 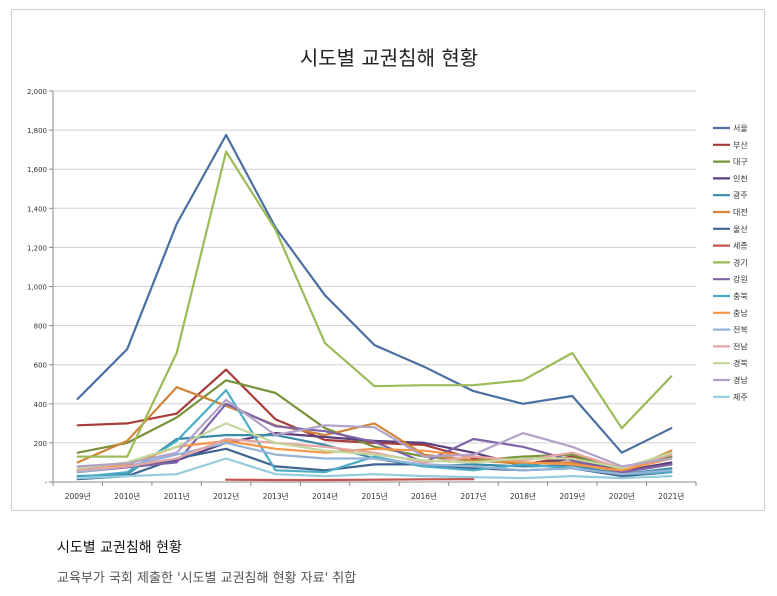 What do you see at coordinates (37, 248) in the screenshot?
I see `y-tick-label: 1,200` at bounding box center [37, 248].